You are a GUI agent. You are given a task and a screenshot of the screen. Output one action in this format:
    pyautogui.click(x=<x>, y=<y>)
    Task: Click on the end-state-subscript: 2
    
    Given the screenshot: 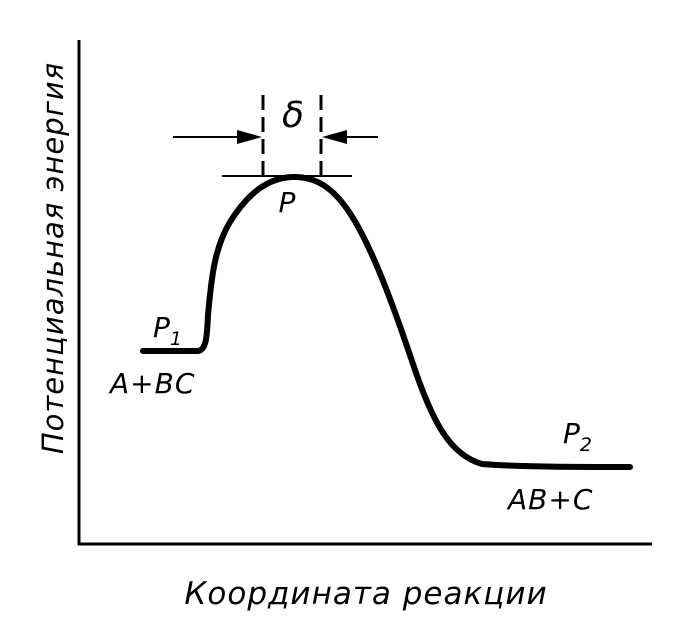 What is the action you would take?
    pyautogui.click(x=586, y=445)
    